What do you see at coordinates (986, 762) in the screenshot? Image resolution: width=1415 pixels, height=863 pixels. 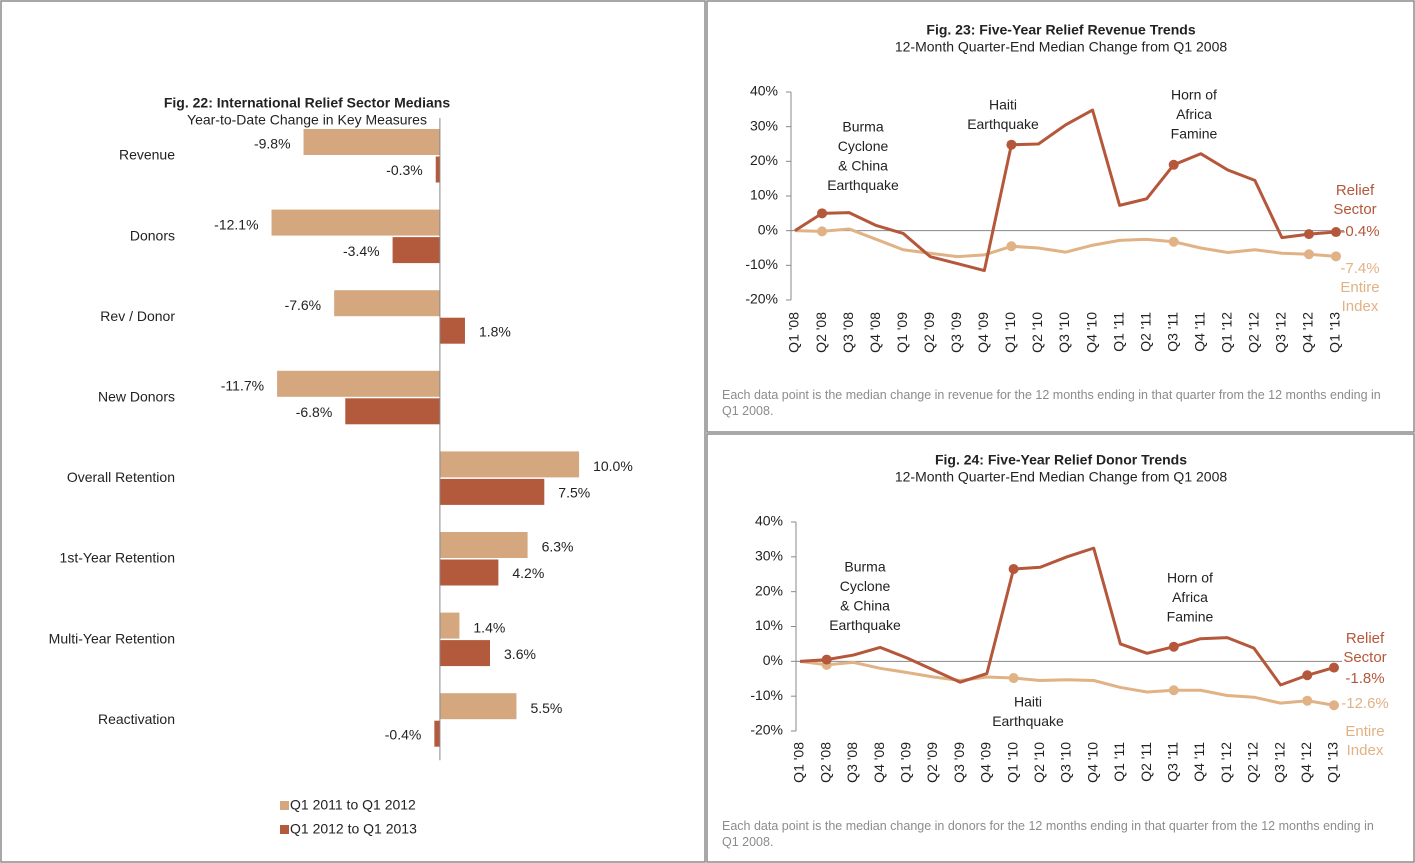 I see `x-tick-label: Q4 '09` at bounding box center [986, 762].